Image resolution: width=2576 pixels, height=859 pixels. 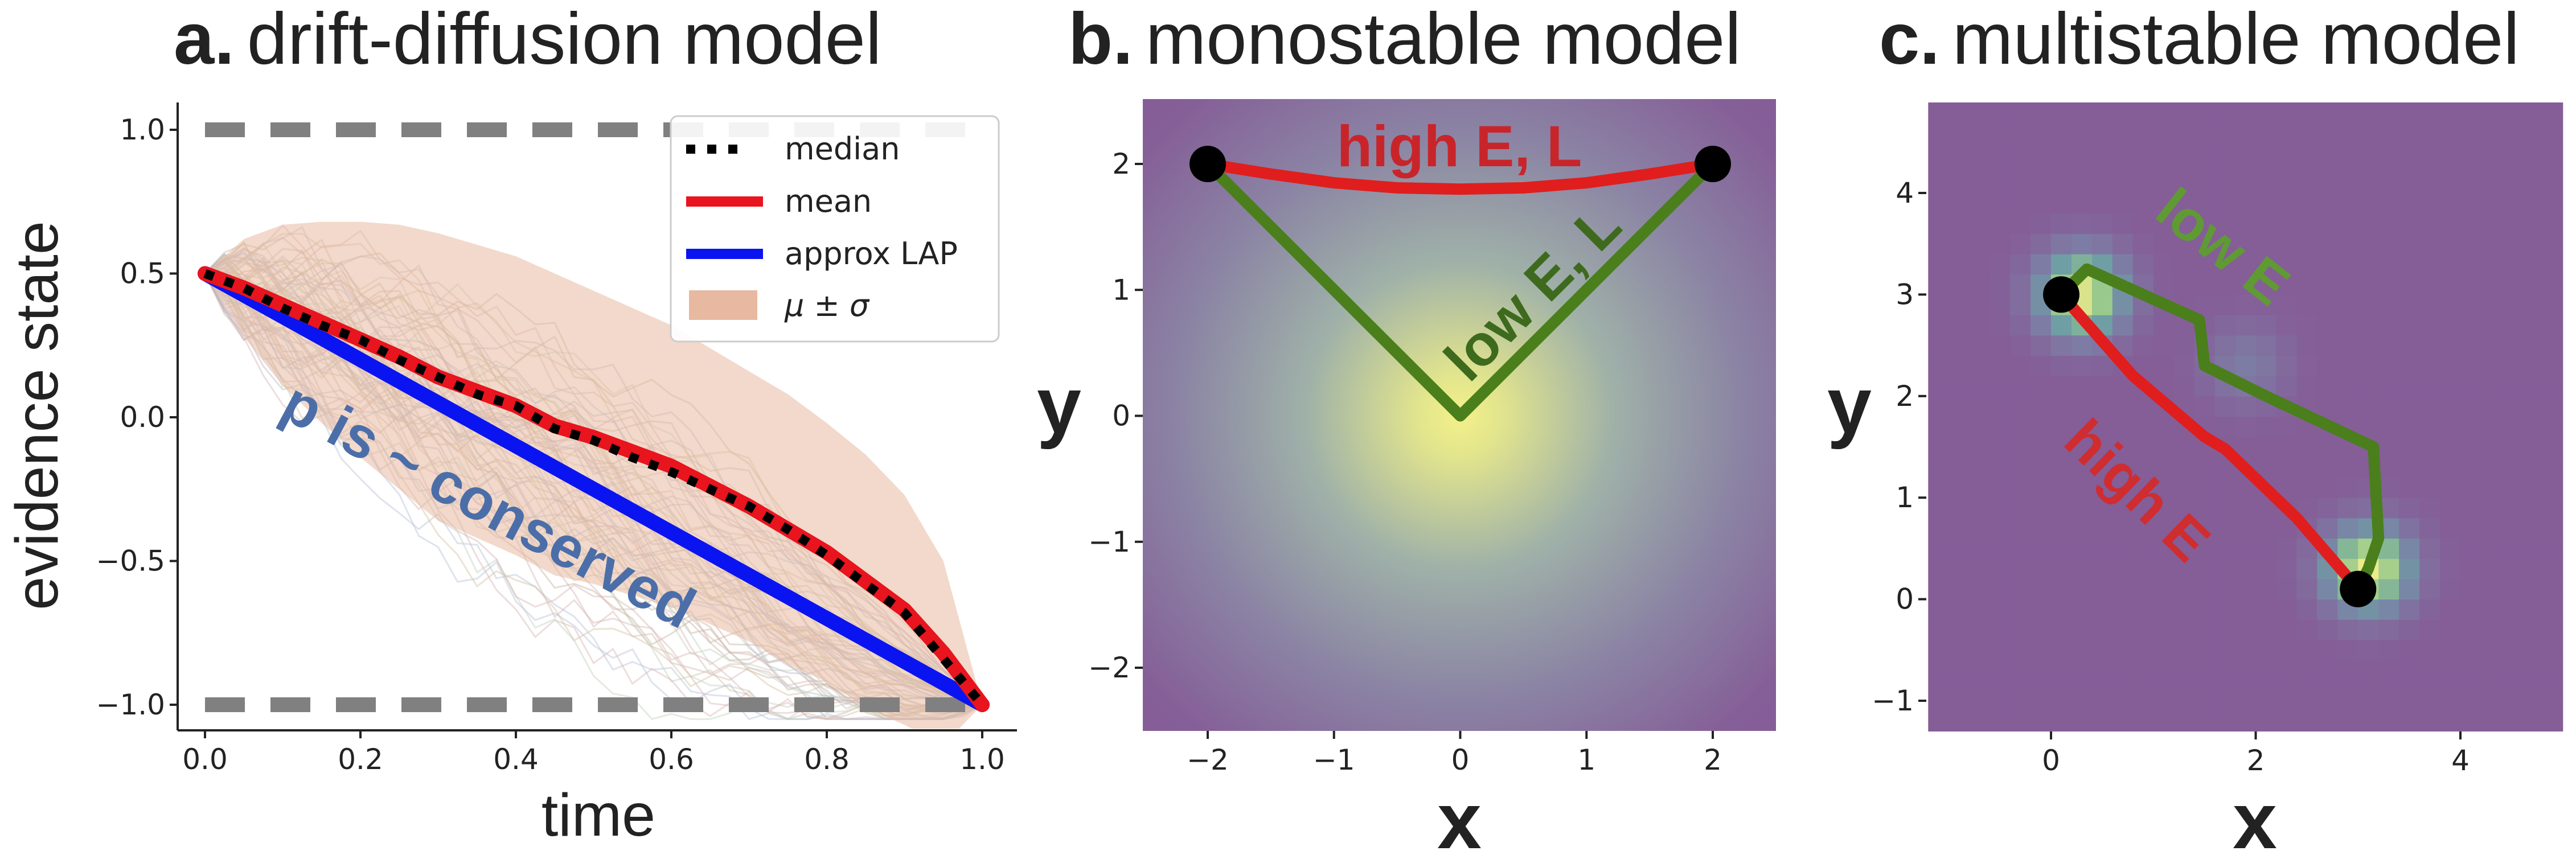 What do you see at coordinates (1905, 294) in the screenshot?
I see `y-tick-label: 3` at bounding box center [1905, 294].